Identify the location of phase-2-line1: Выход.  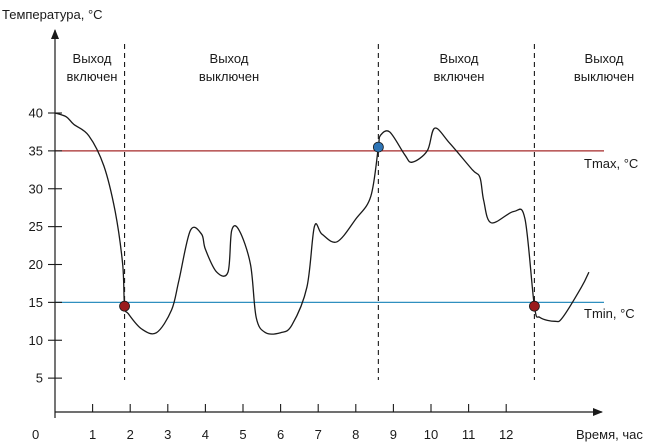
(229, 58).